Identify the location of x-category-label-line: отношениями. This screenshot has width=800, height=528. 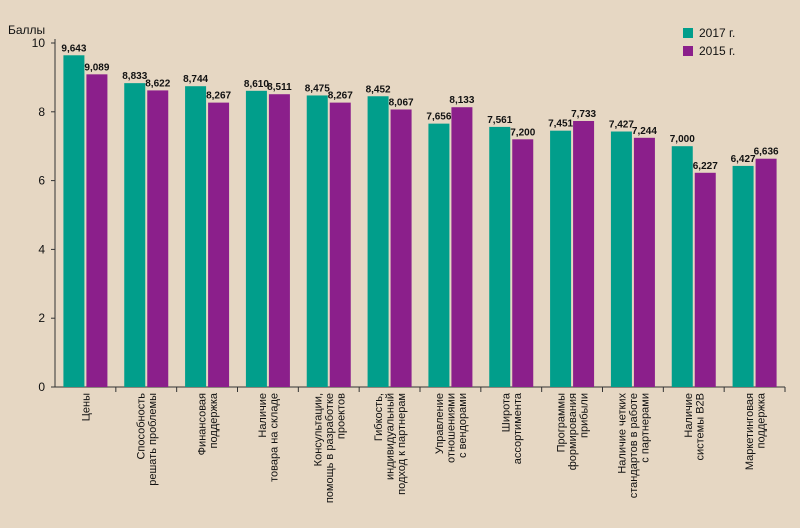
(451, 428).